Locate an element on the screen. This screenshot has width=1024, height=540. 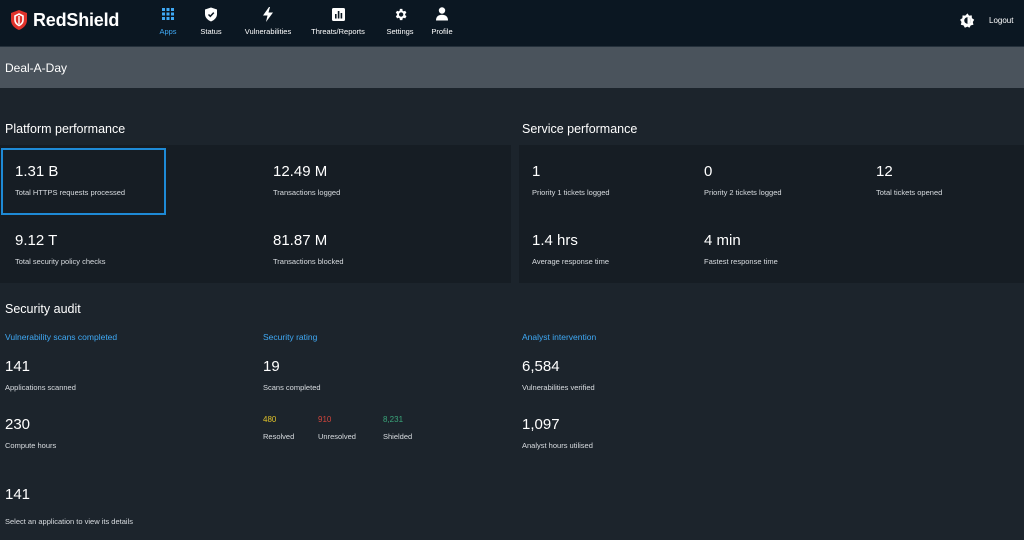
user-icon is located at coordinates (442, 14).